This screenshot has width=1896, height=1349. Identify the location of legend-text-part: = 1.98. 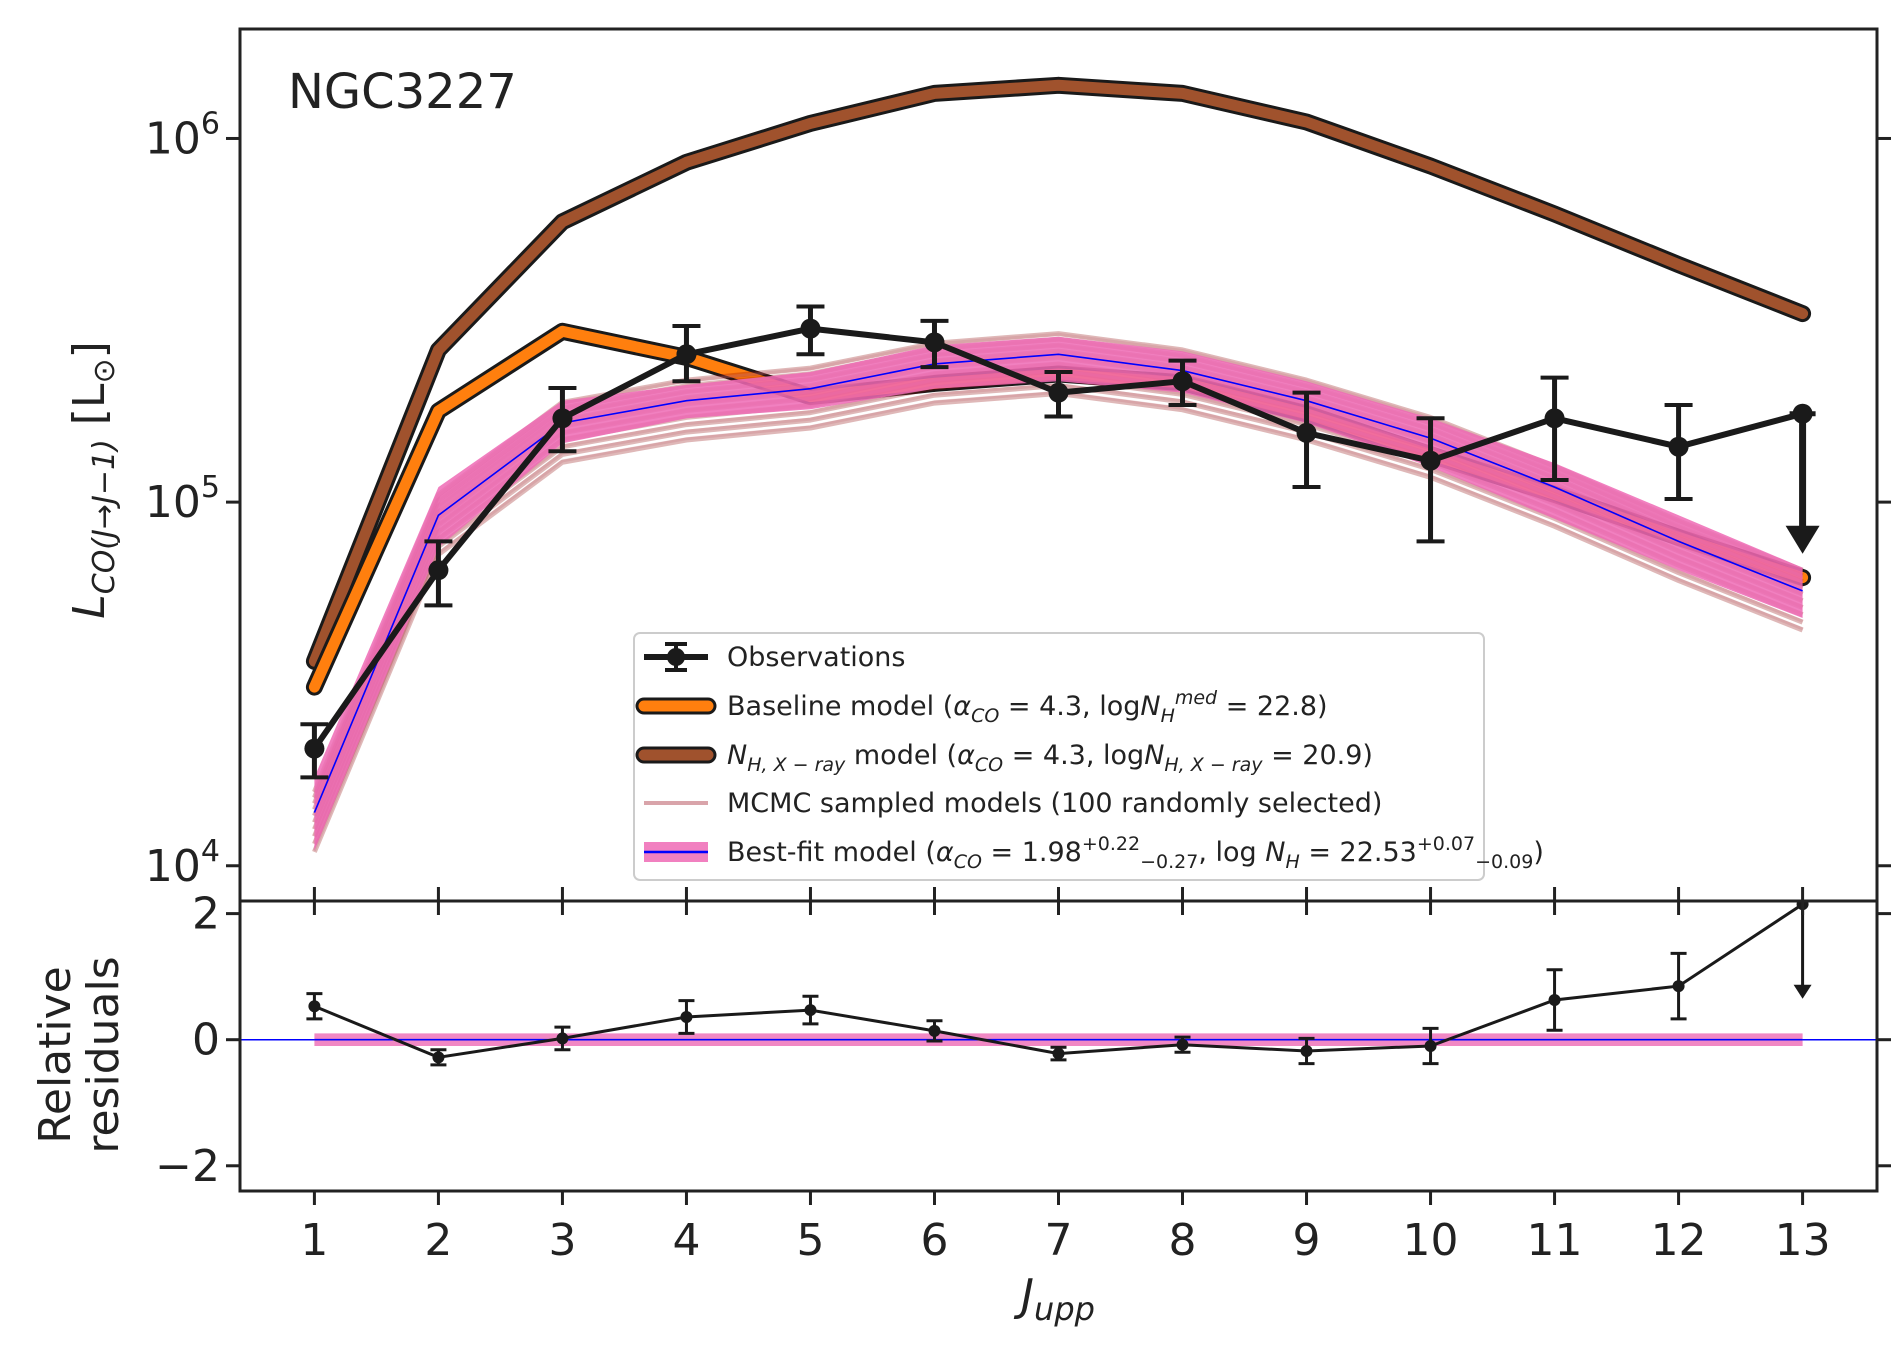
(1032, 852).